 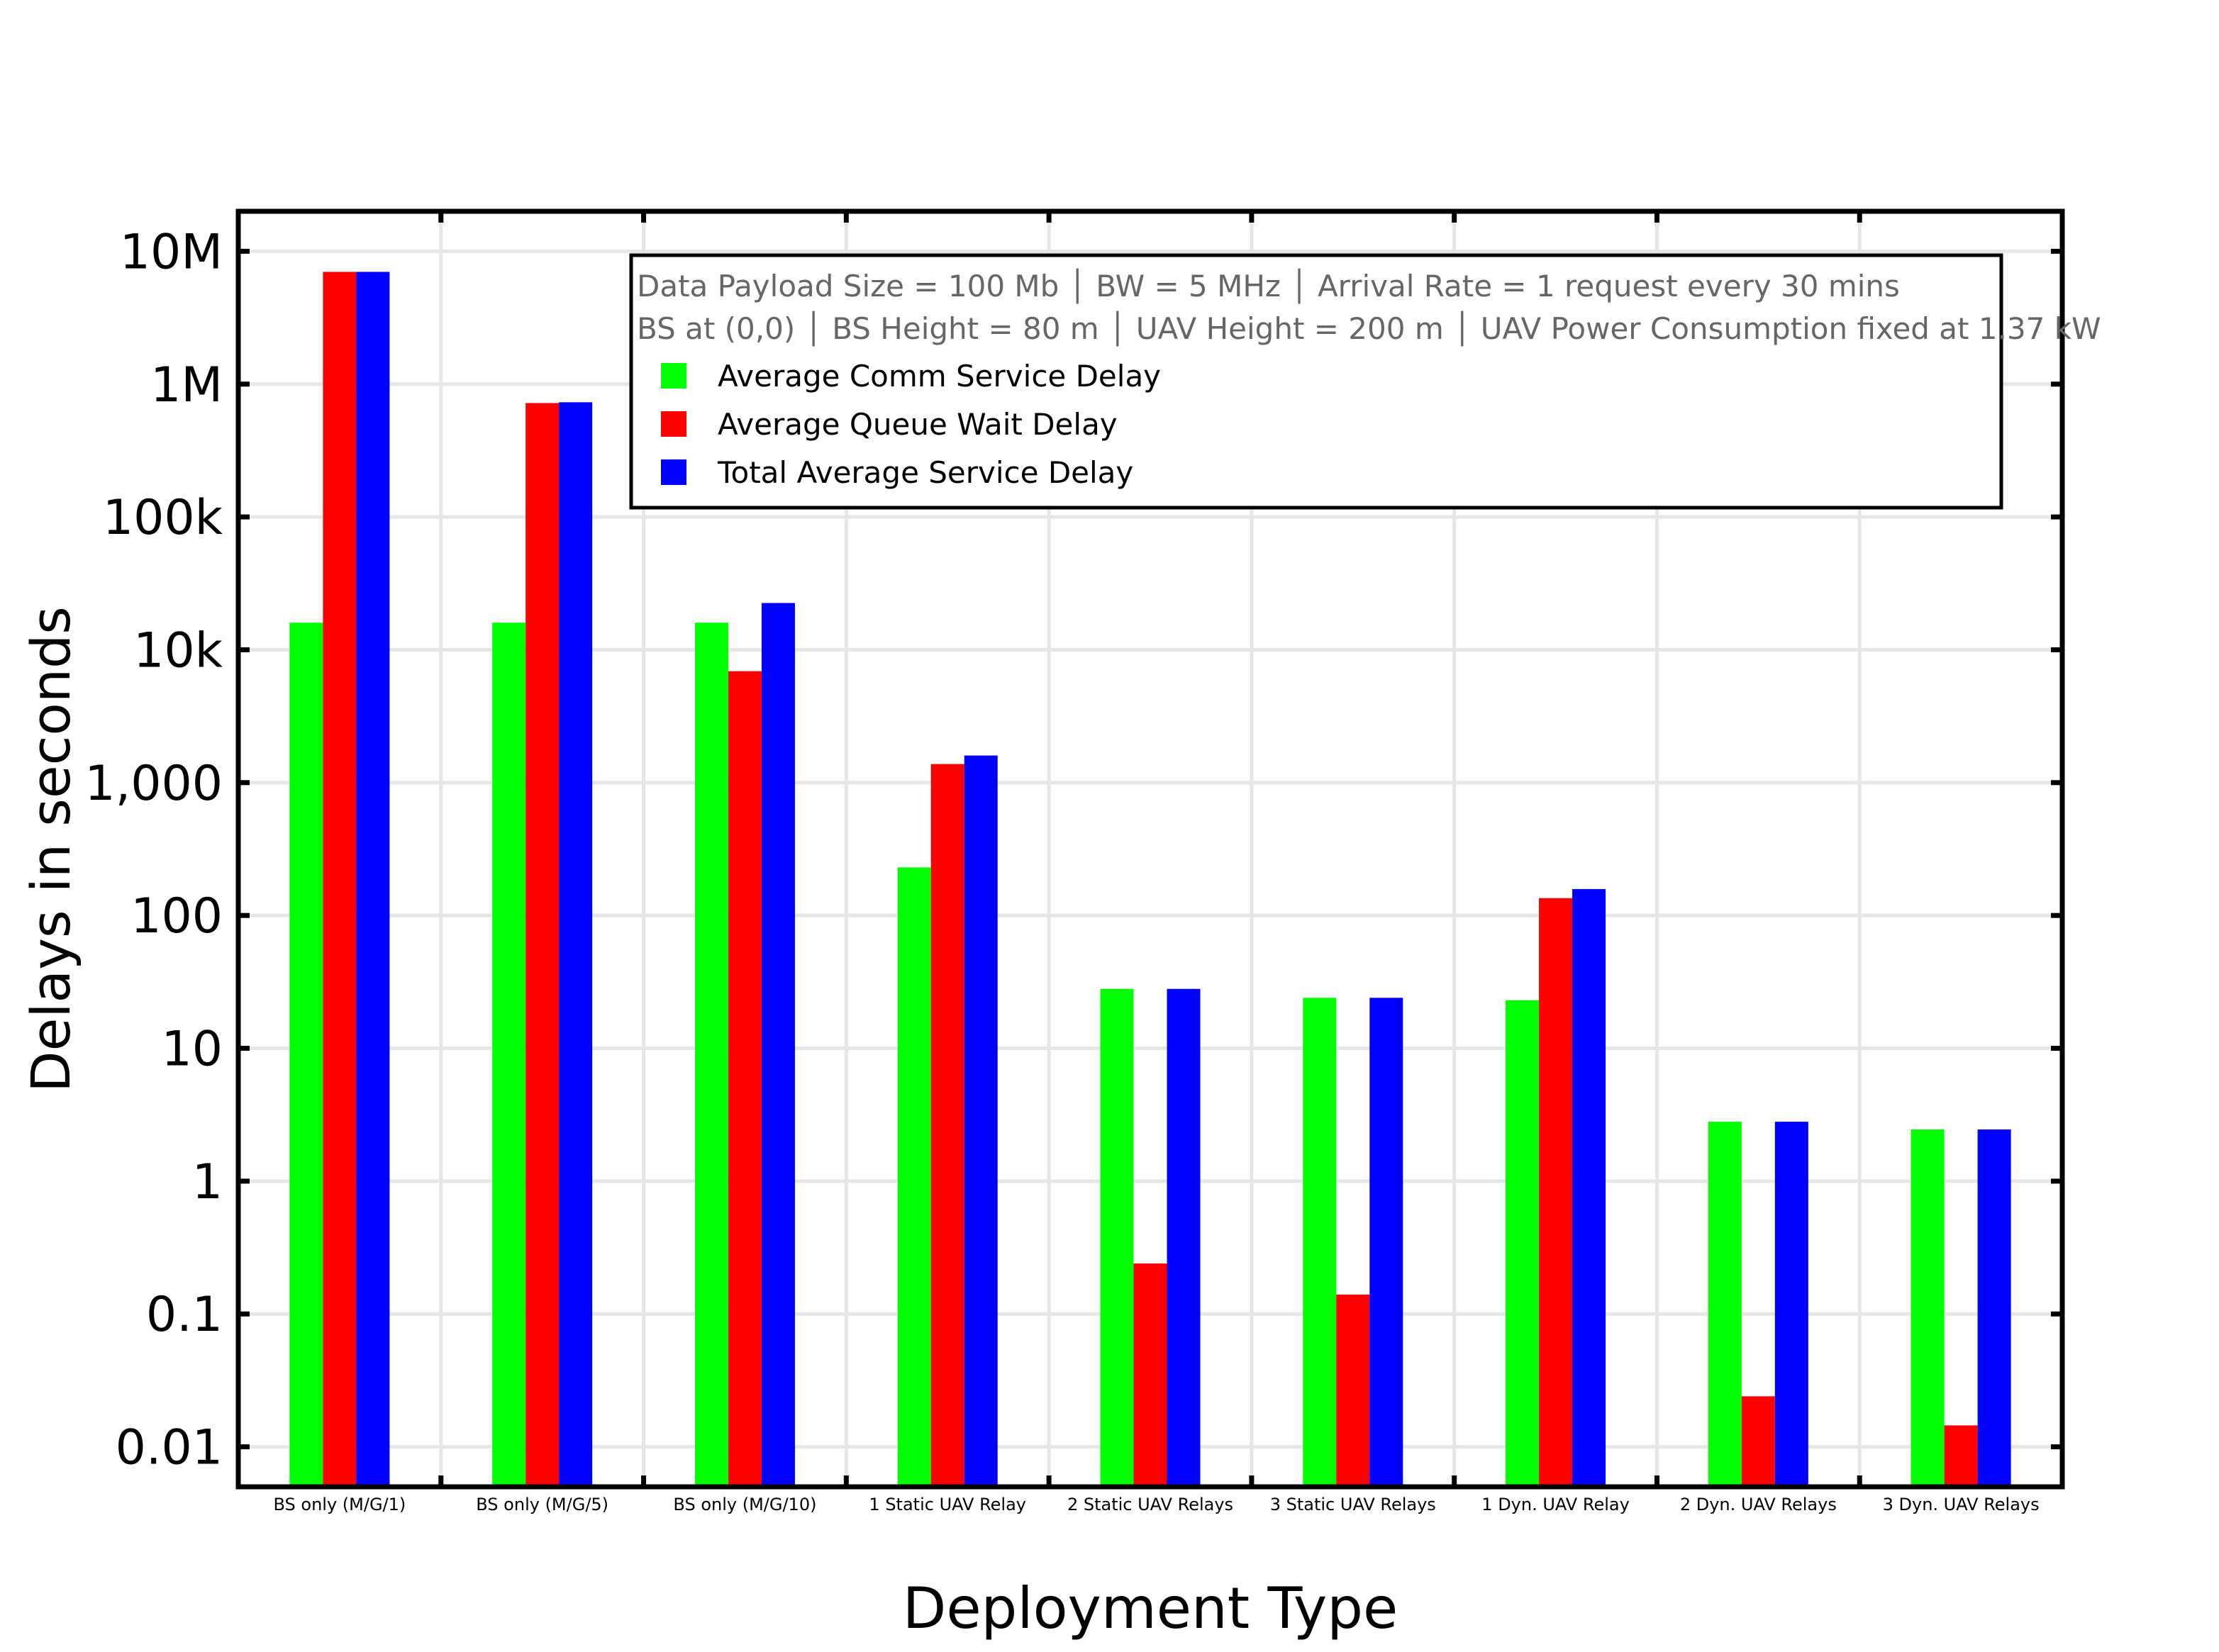 What do you see at coordinates (939, 376) in the screenshot?
I see `legend-label: Average Comm Service Delay` at bounding box center [939, 376].